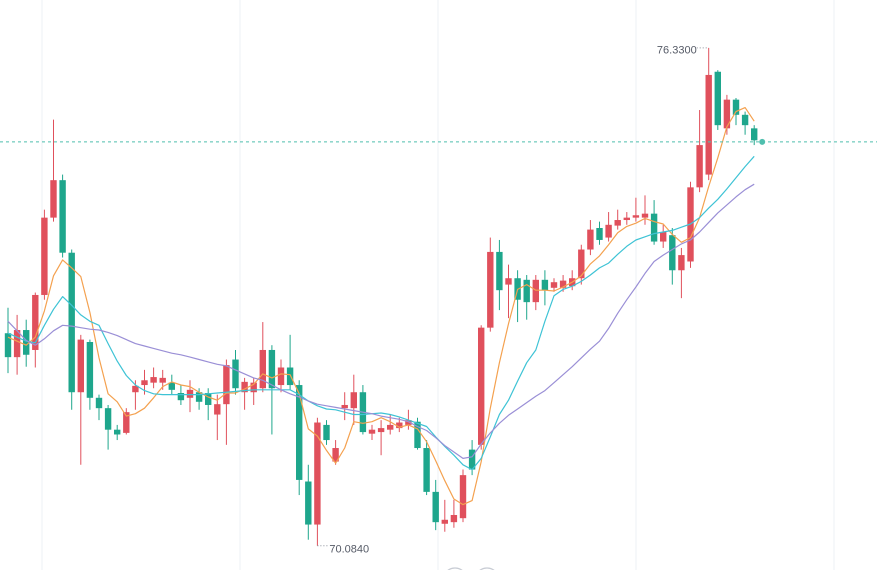  I want to click on annotation-label: 76.3300, so click(677, 51).